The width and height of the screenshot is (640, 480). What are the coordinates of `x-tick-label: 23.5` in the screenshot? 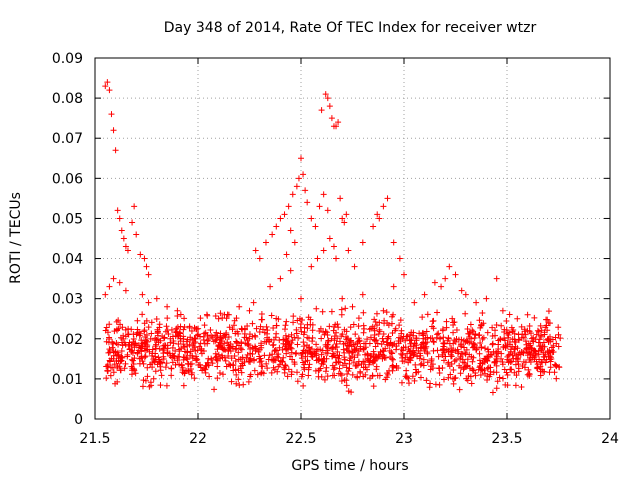 It's located at (506, 439).